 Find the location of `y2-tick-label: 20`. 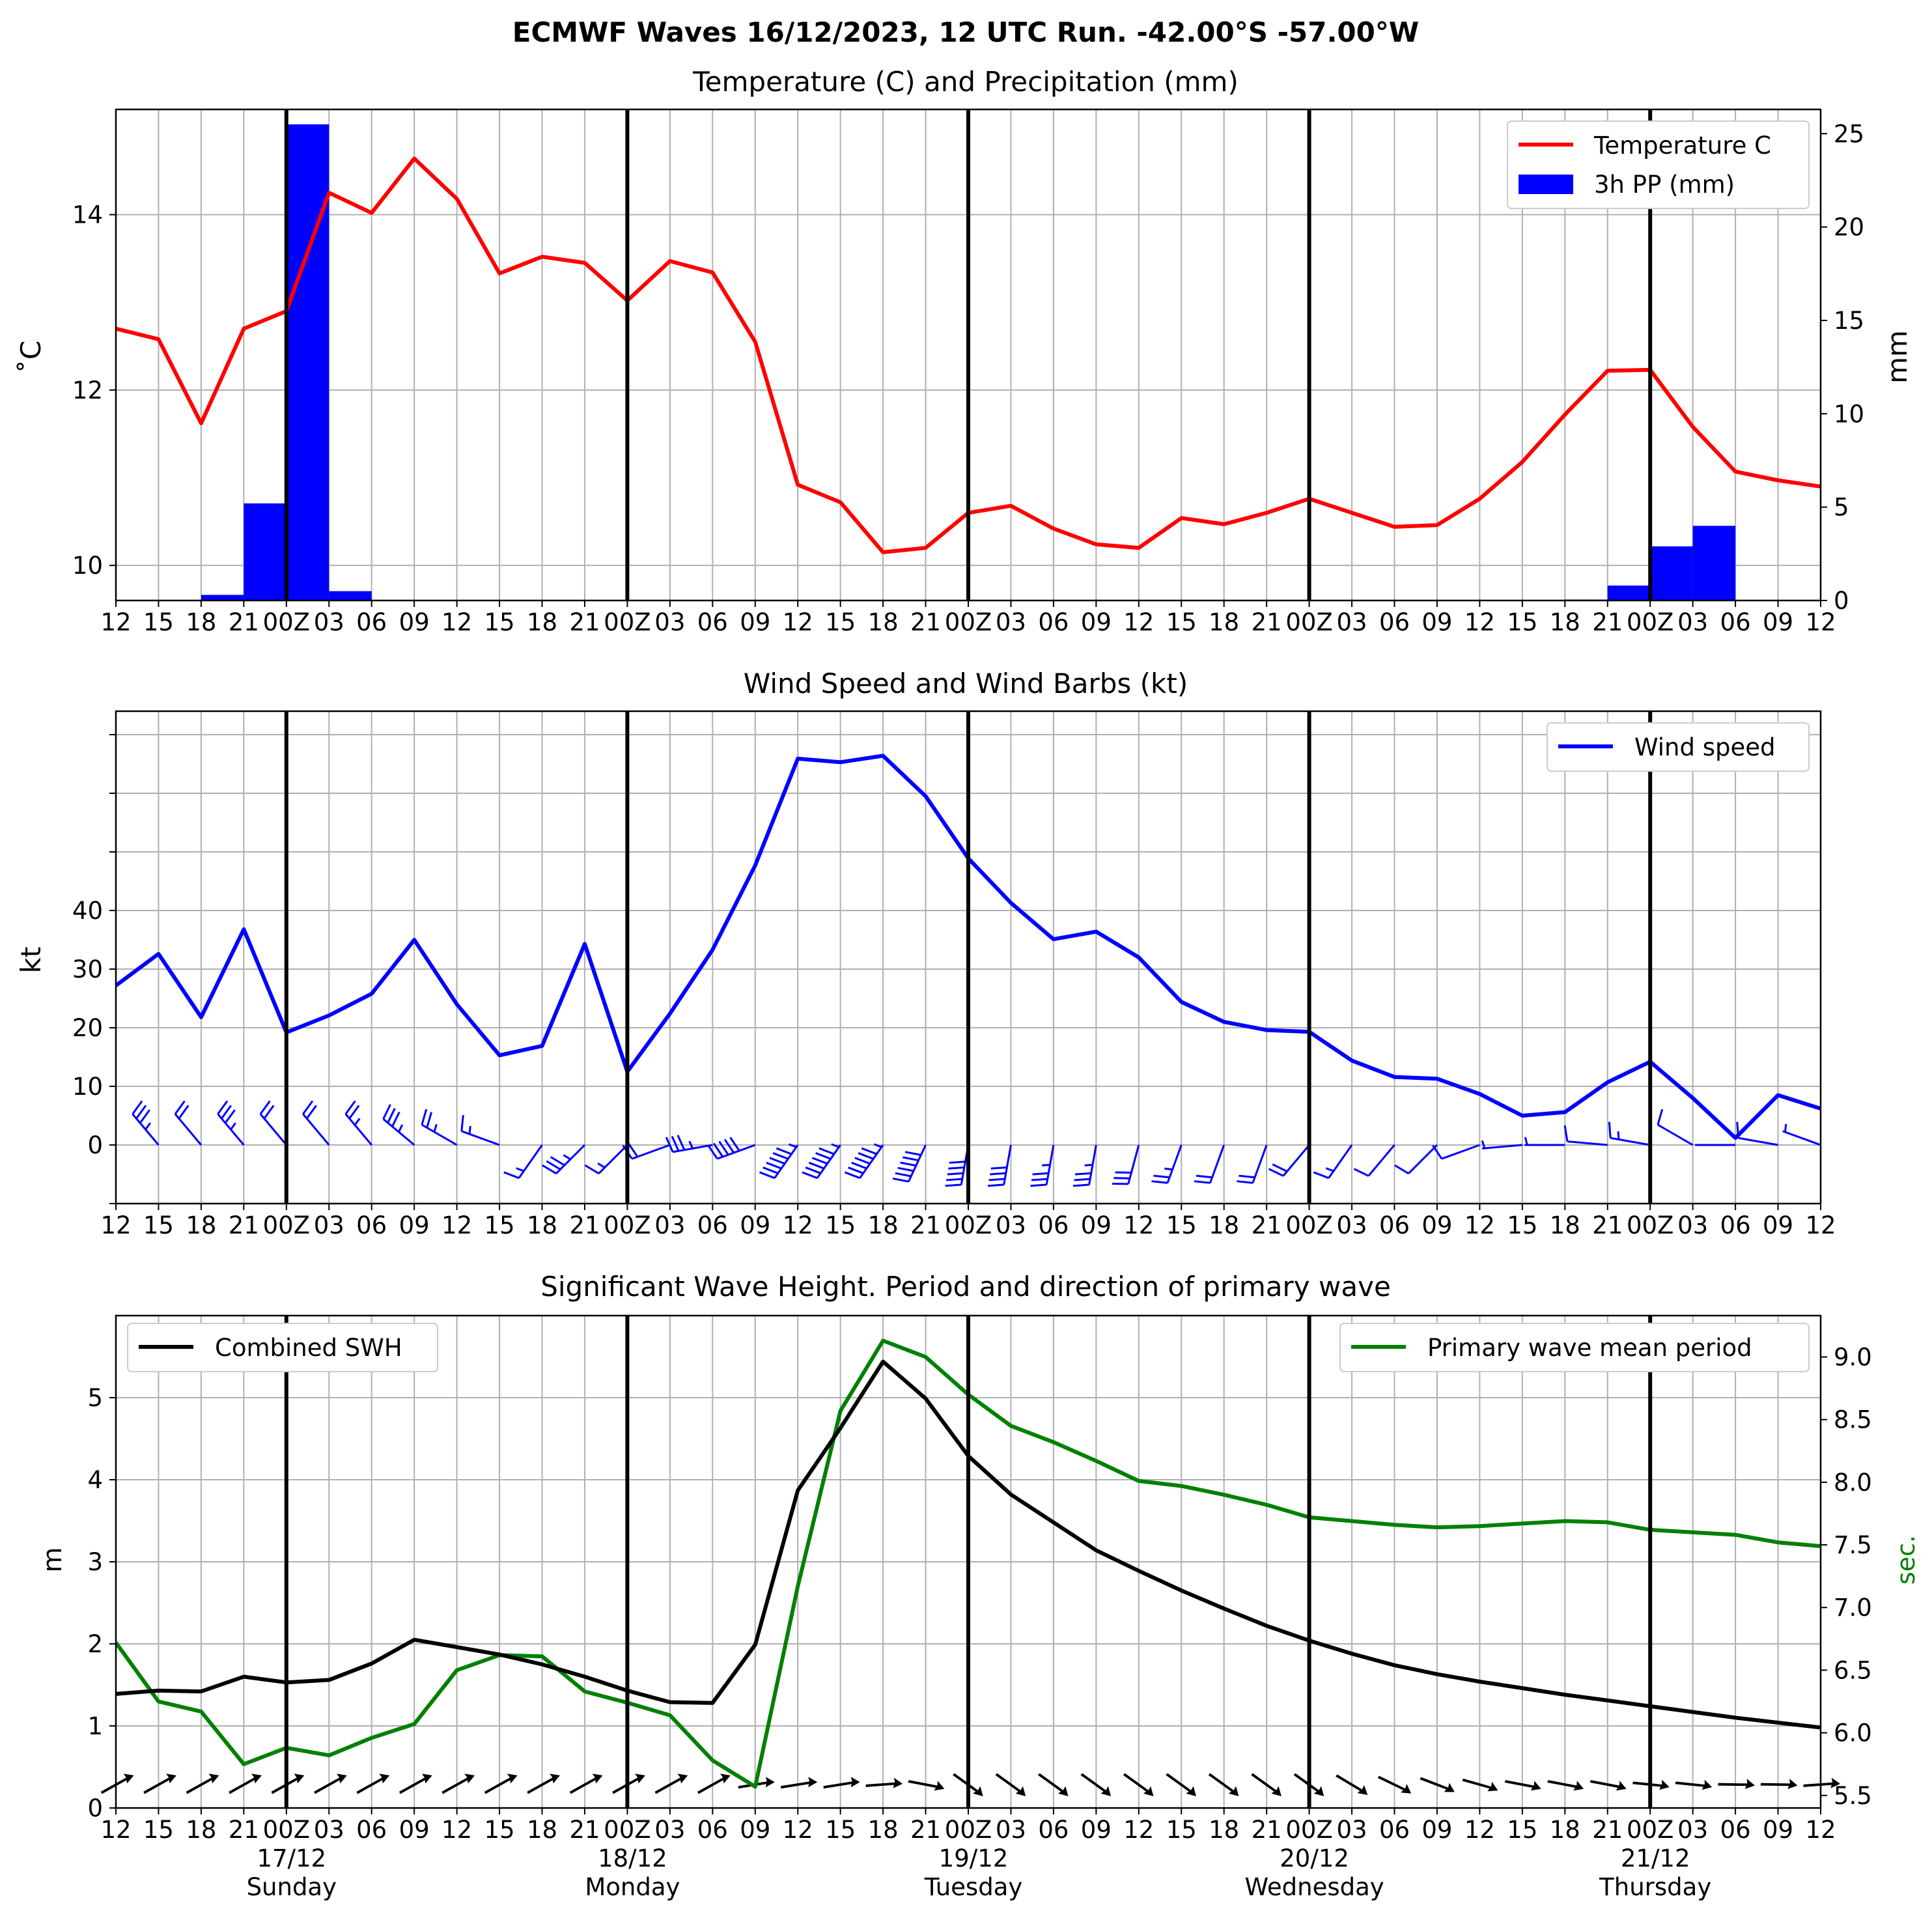

y2-tick-label: 20 is located at coordinates (1849, 228).